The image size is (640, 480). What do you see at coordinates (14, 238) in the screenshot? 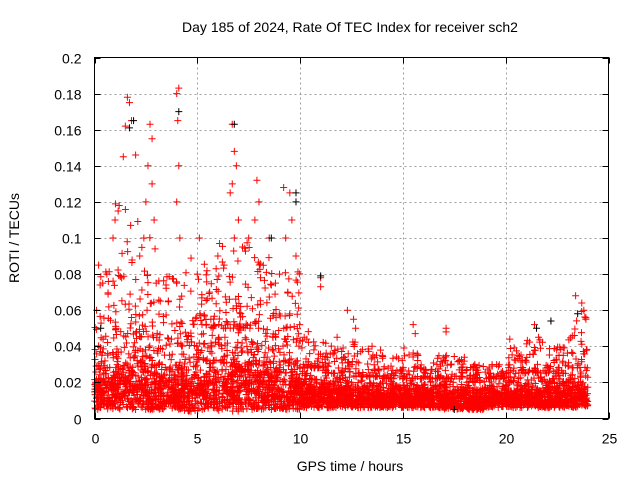
I see `y-axis-label: ROTI / TECUs` at bounding box center [14, 238].